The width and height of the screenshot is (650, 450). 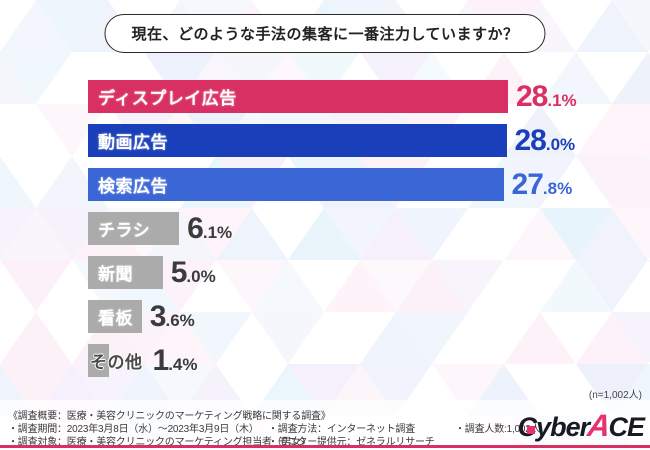 What do you see at coordinates (98, 360) in the screenshot?
I see `bar` at bounding box center [98, 360].